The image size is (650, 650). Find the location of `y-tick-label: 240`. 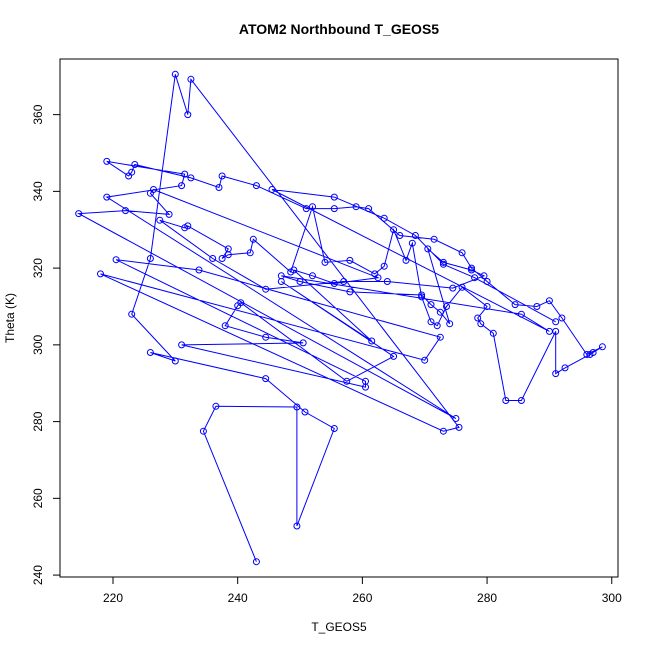

y-tick-label: 240 is located at coordinates (38, 575).